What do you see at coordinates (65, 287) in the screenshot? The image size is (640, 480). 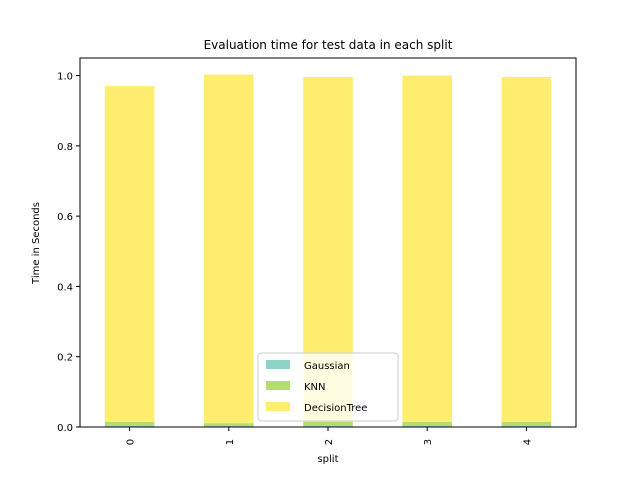 I see `y-tick-label-0.4: 0.4` at bounding box center [65, 287].